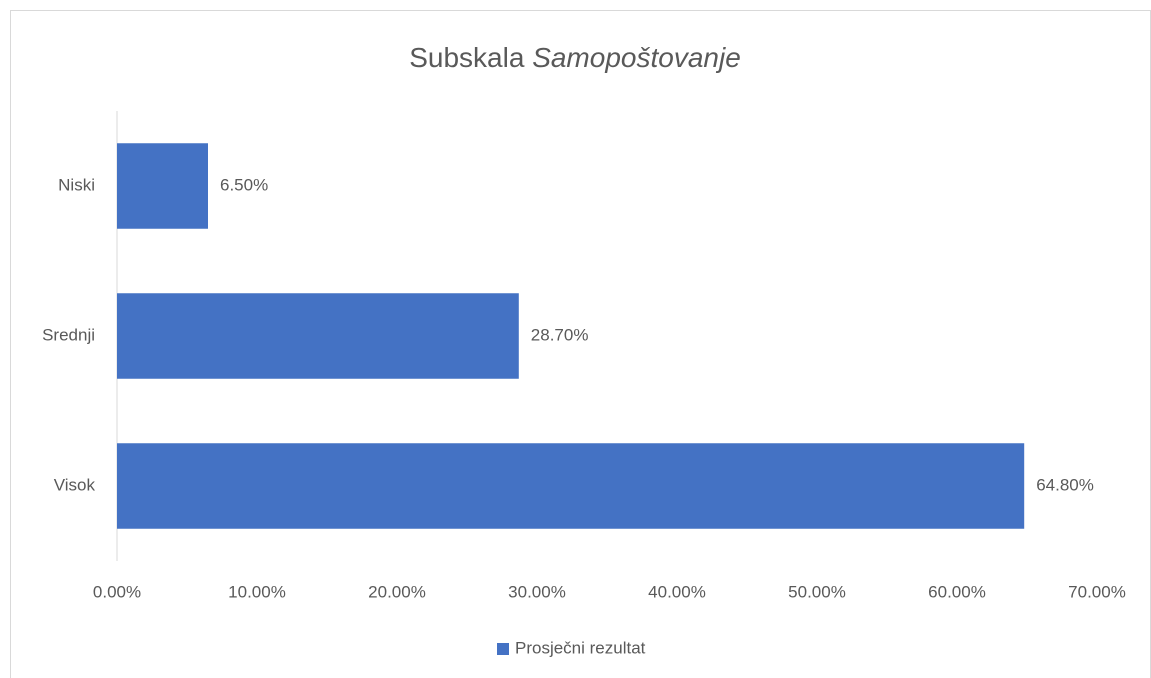 This screenshot has height=678, width=1151. Describe the element at coordinates (560, 334) in the screenshot. I see `data-label: 28.70%` at that location.